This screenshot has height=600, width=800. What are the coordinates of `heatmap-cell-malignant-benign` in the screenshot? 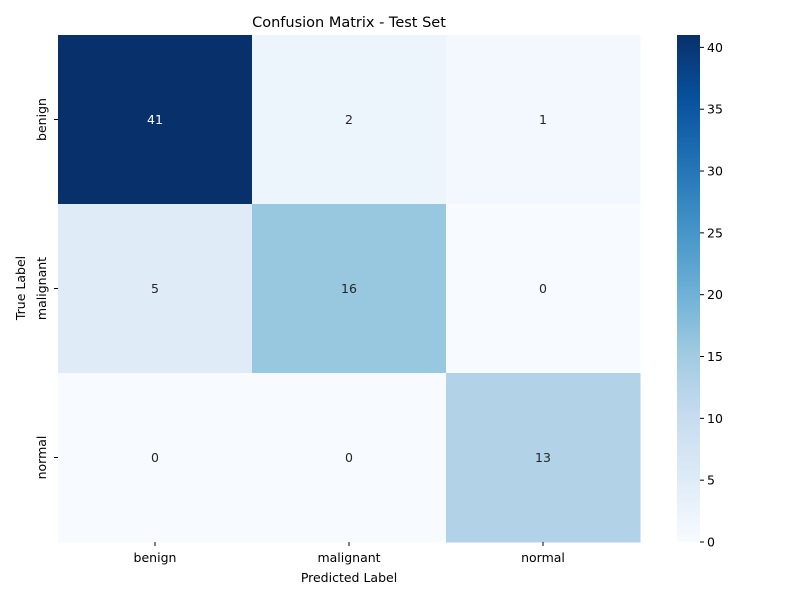 It's located at (155, 289).